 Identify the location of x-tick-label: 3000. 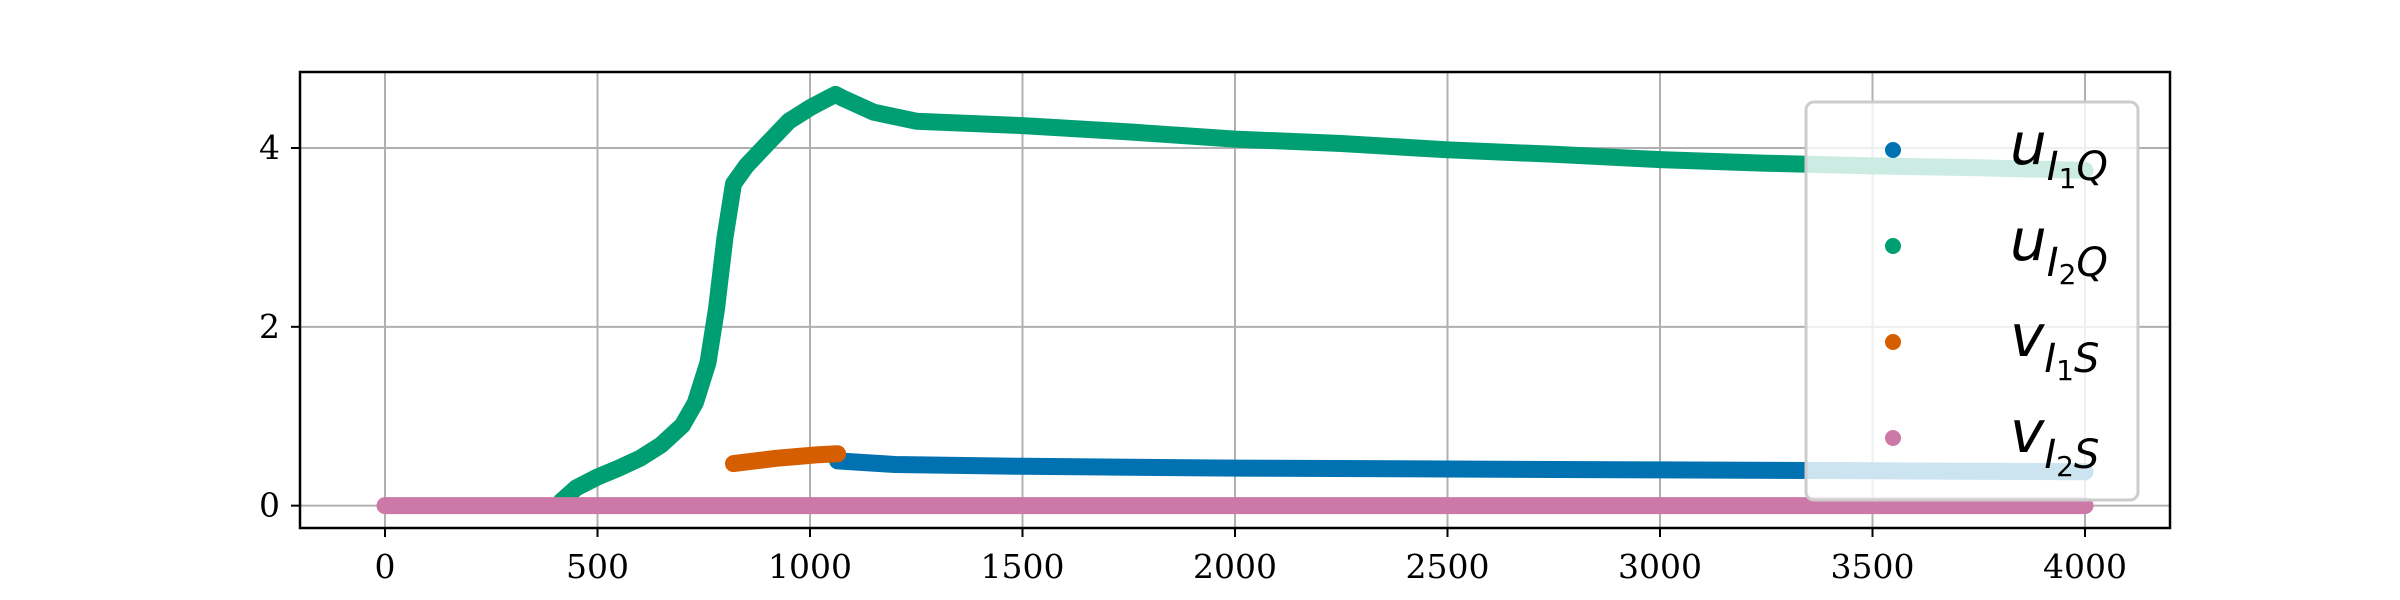
(1660, 566).